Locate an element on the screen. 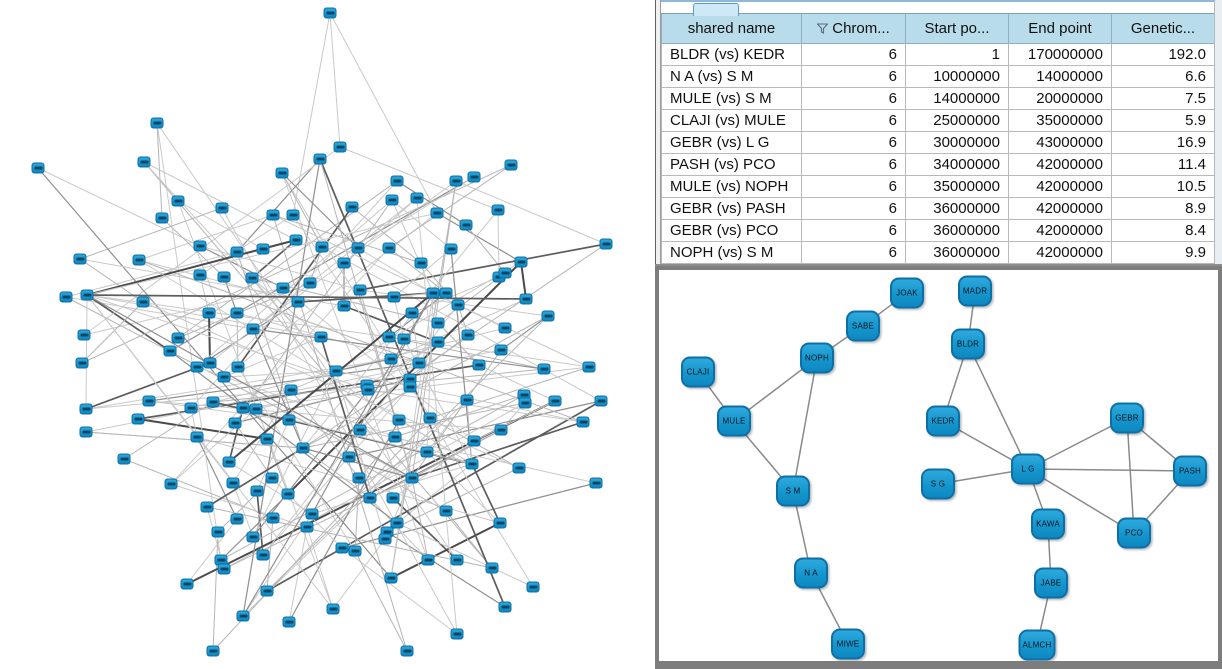  table-cell: 8.4 is located at coordinates (1163, 230).